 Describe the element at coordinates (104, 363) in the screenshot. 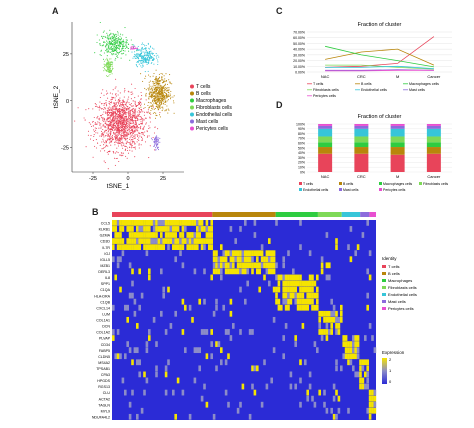

I see `gene-label: MS4A2` at that location.